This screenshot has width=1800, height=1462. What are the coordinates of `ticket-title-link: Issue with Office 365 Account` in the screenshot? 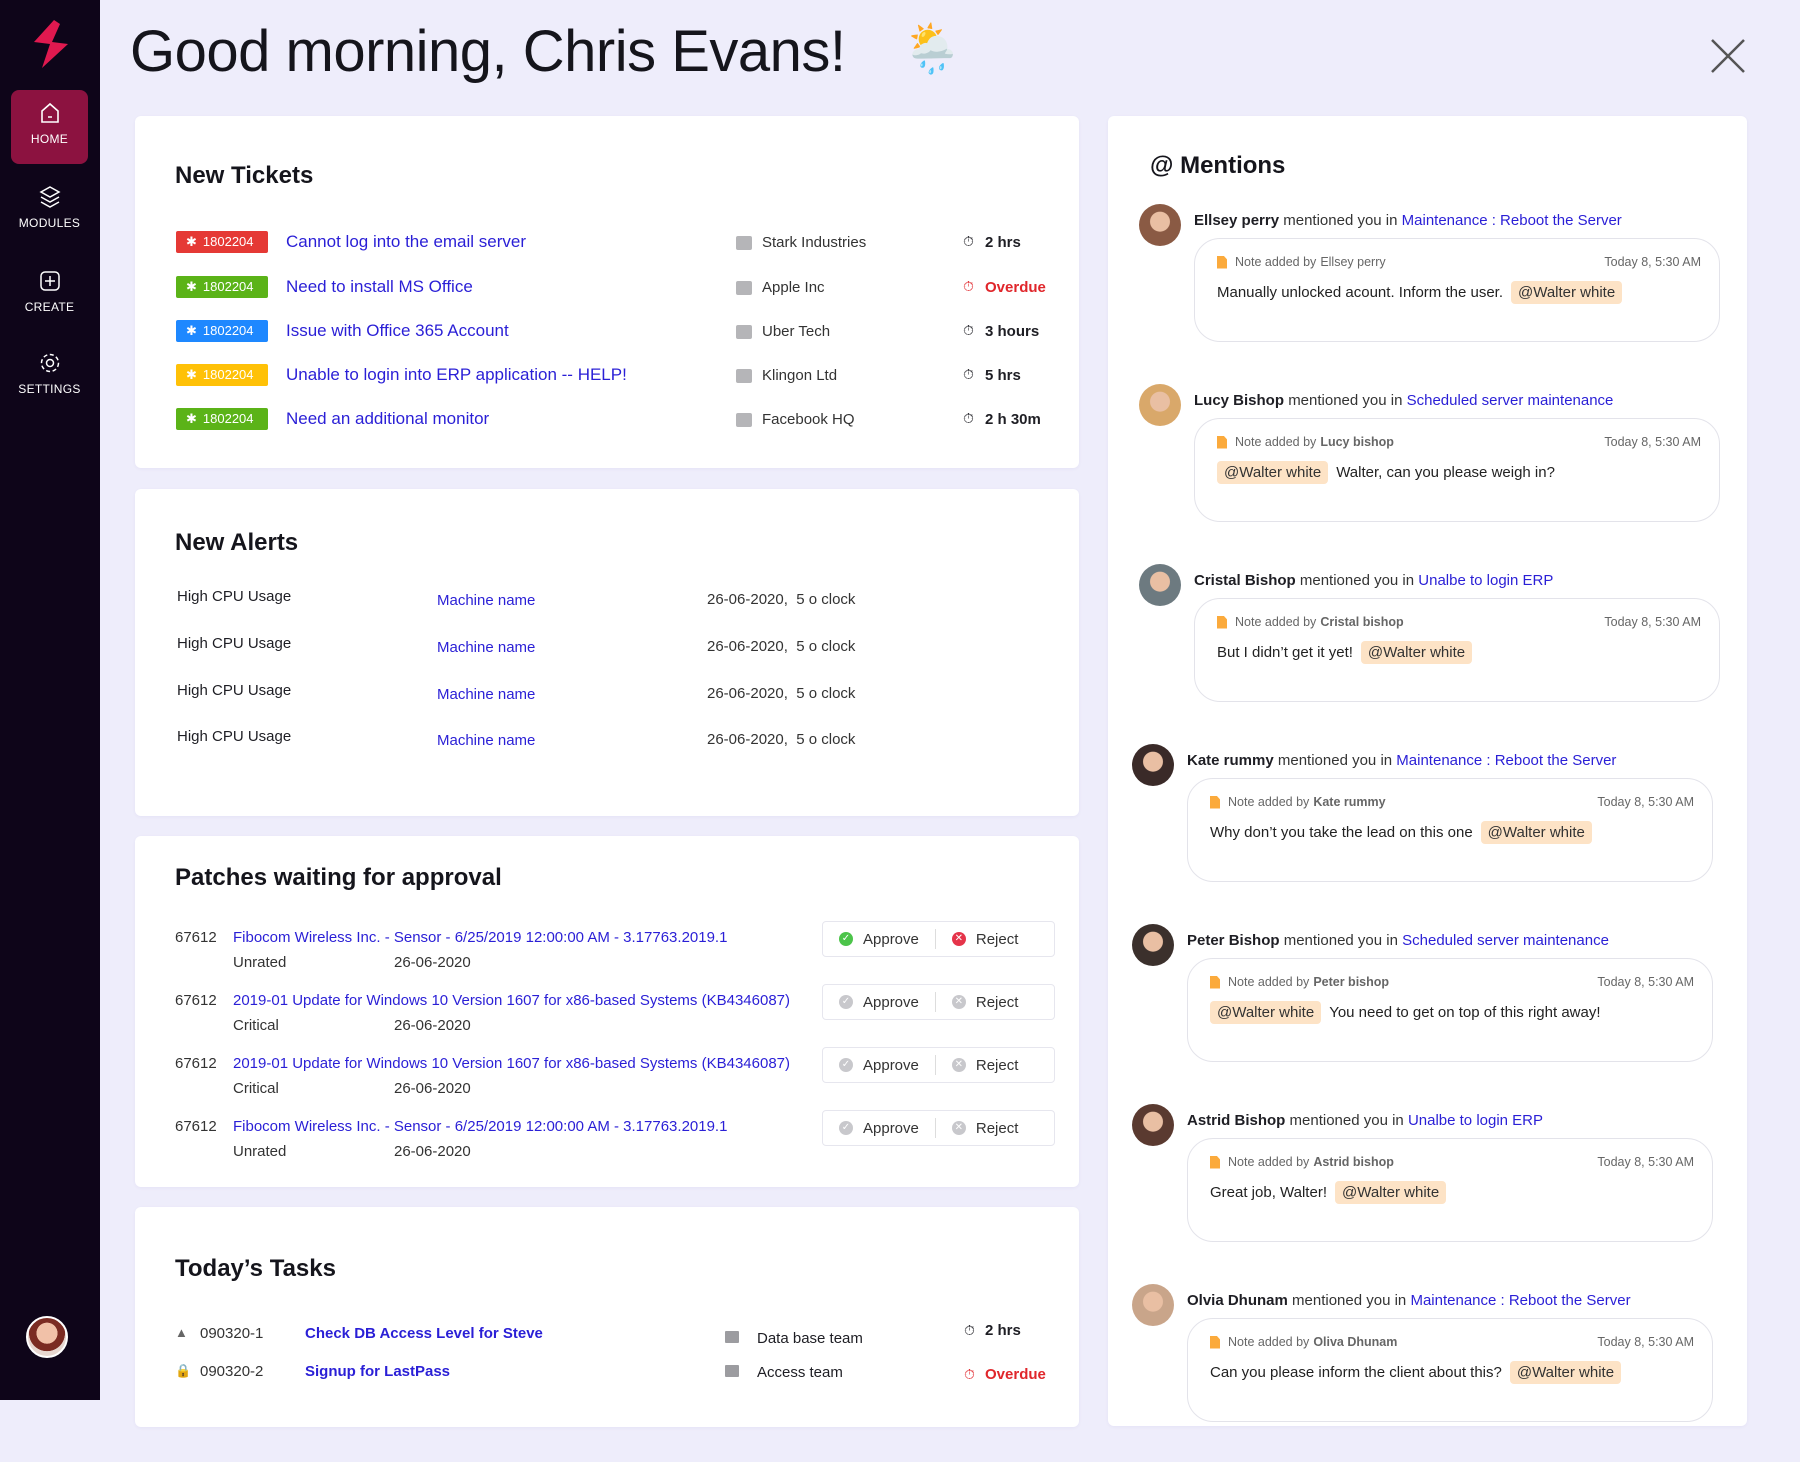 It's located at (397, 330).